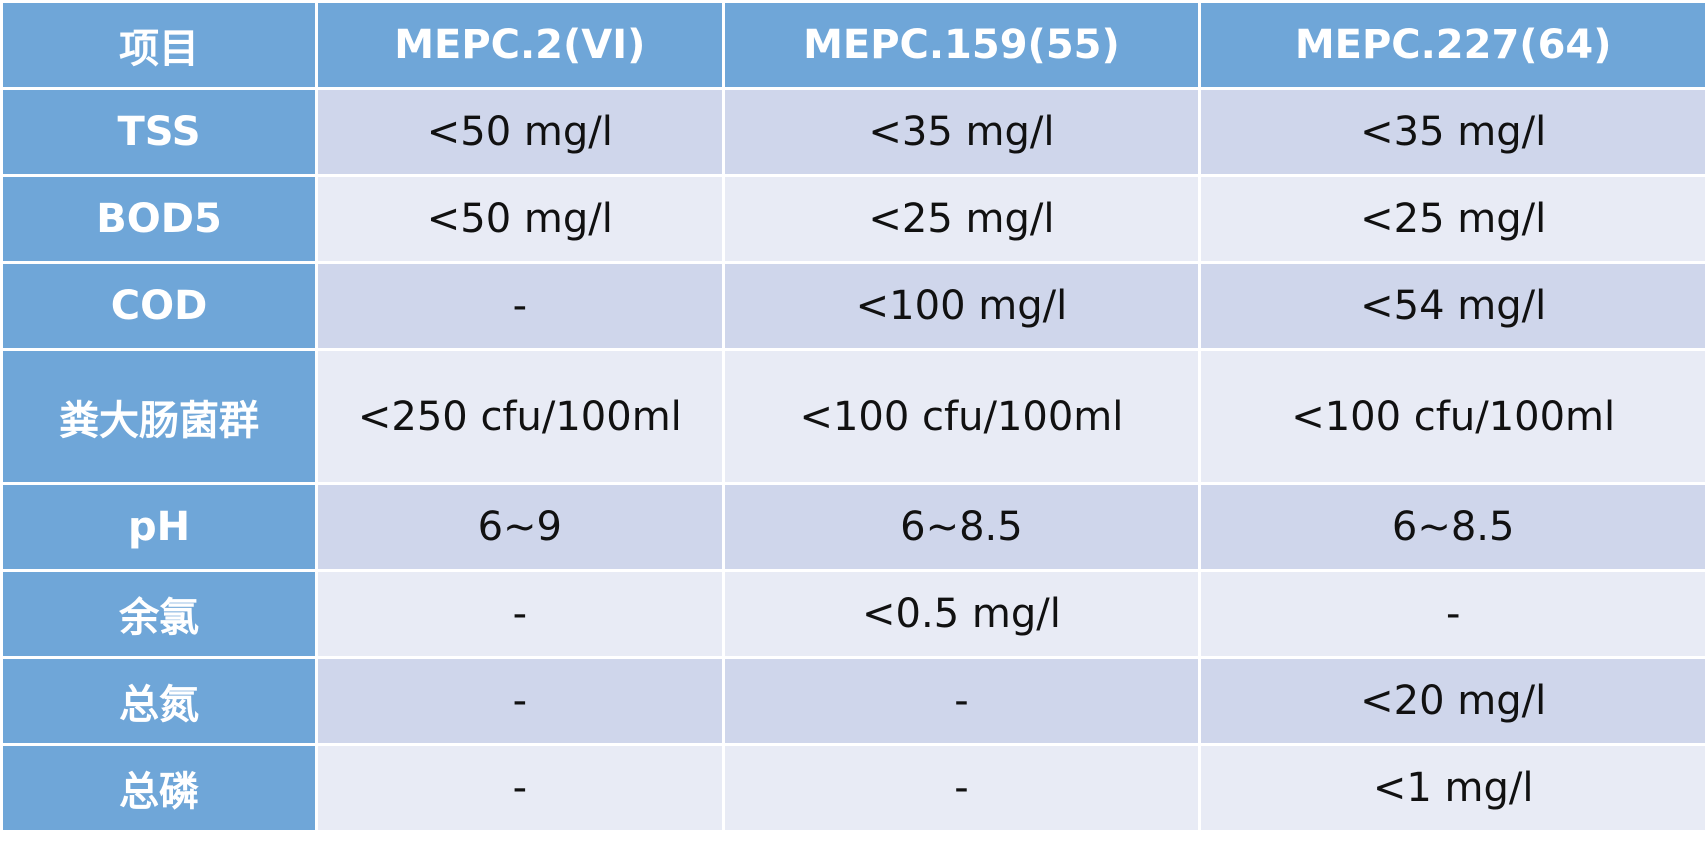 Image resolution: width=1708 pixels, height=856 pixels. Describe the element at coordinates (159, 45) in the screenshot. I see `column-header-item: 项目` at that location.